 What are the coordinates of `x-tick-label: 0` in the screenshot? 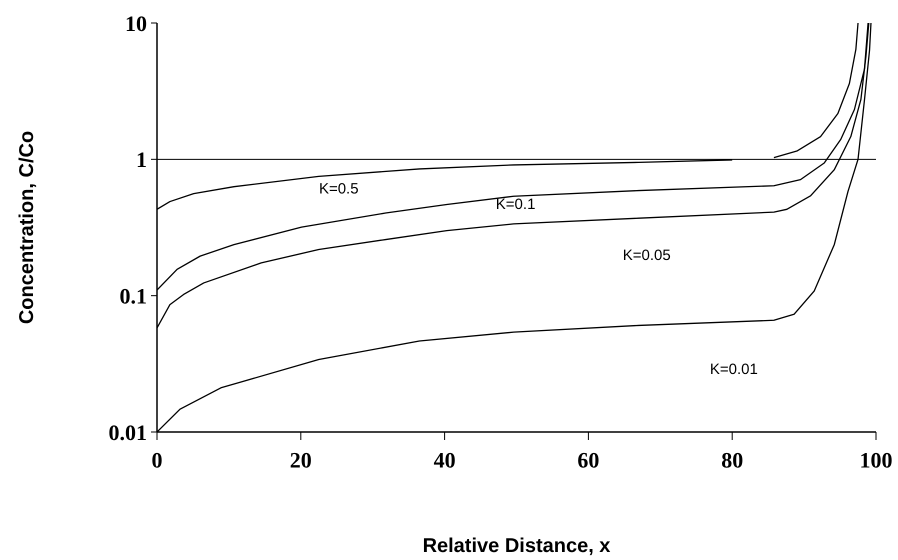 It's located at (157, 460).